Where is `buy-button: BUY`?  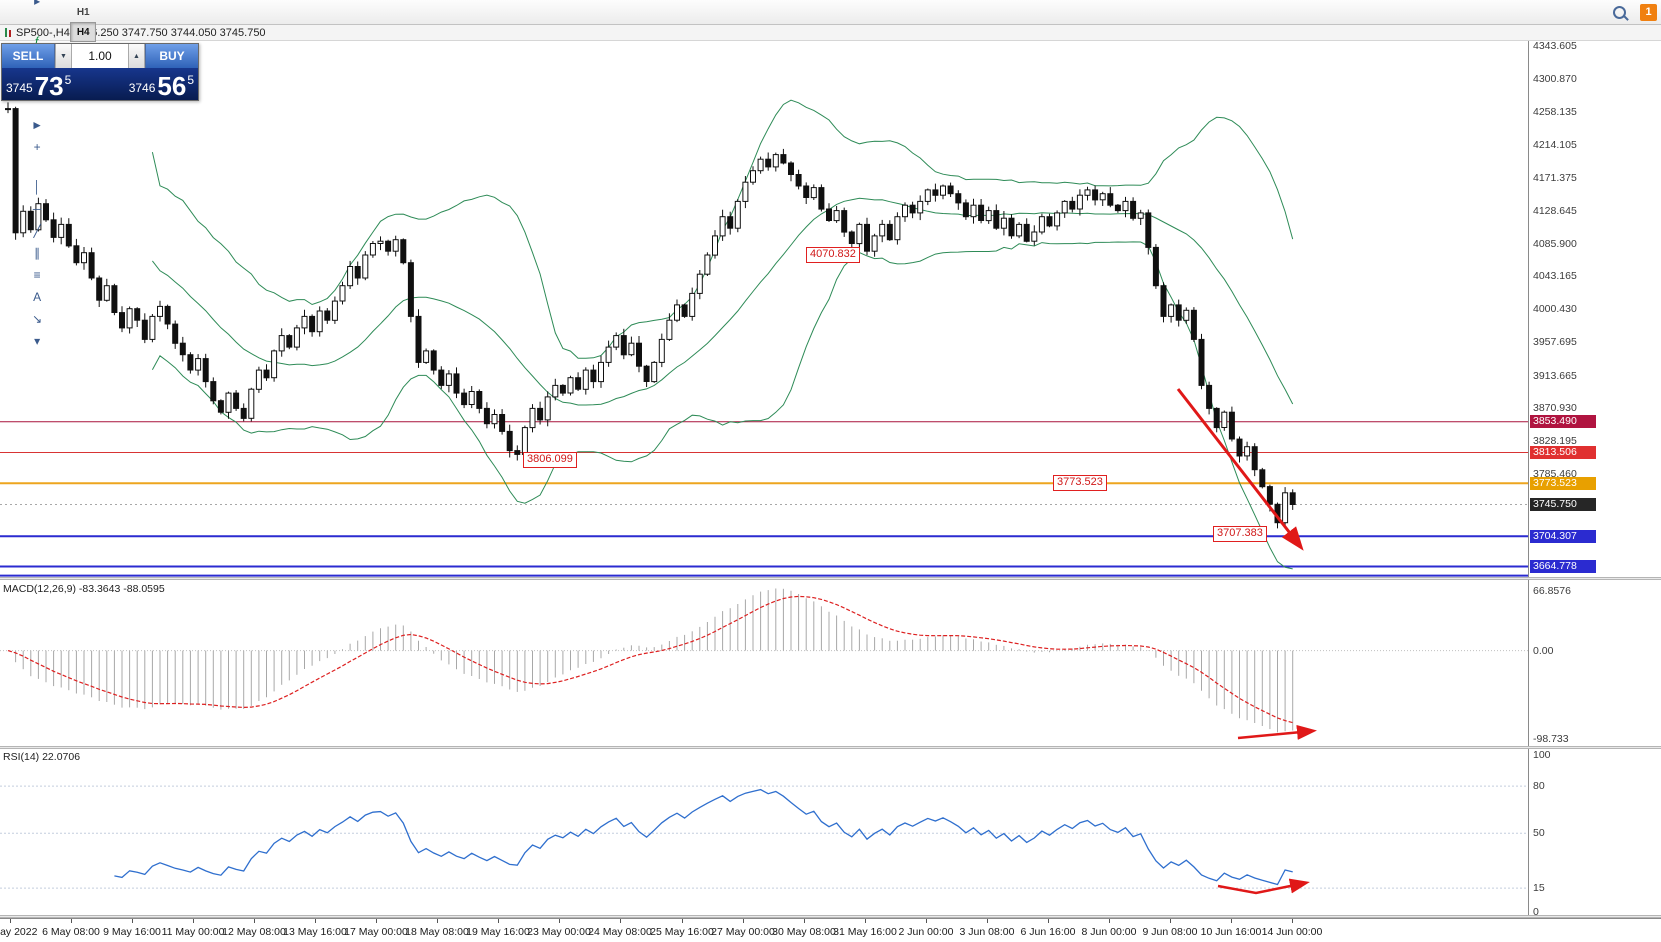
buy-button: BUY is located at coordinates (171, 56).